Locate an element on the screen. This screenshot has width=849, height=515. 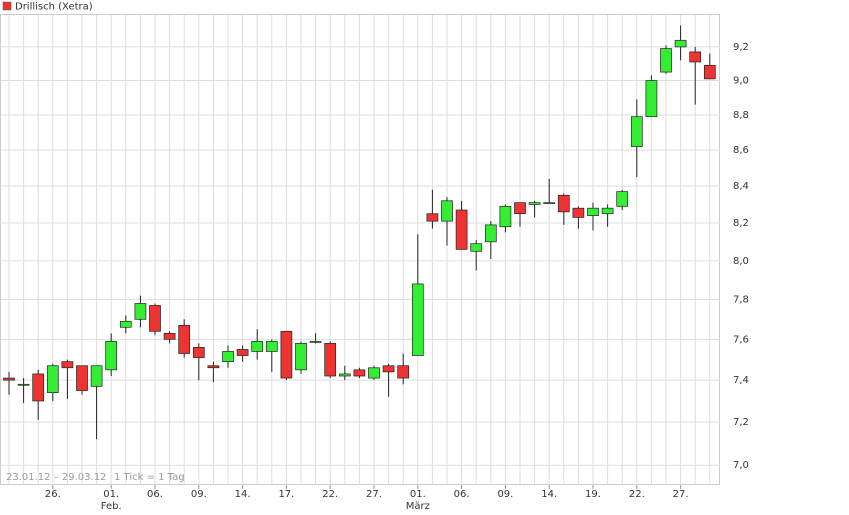
y-tick-label: 7,4 is located at coordinates (741, 380).